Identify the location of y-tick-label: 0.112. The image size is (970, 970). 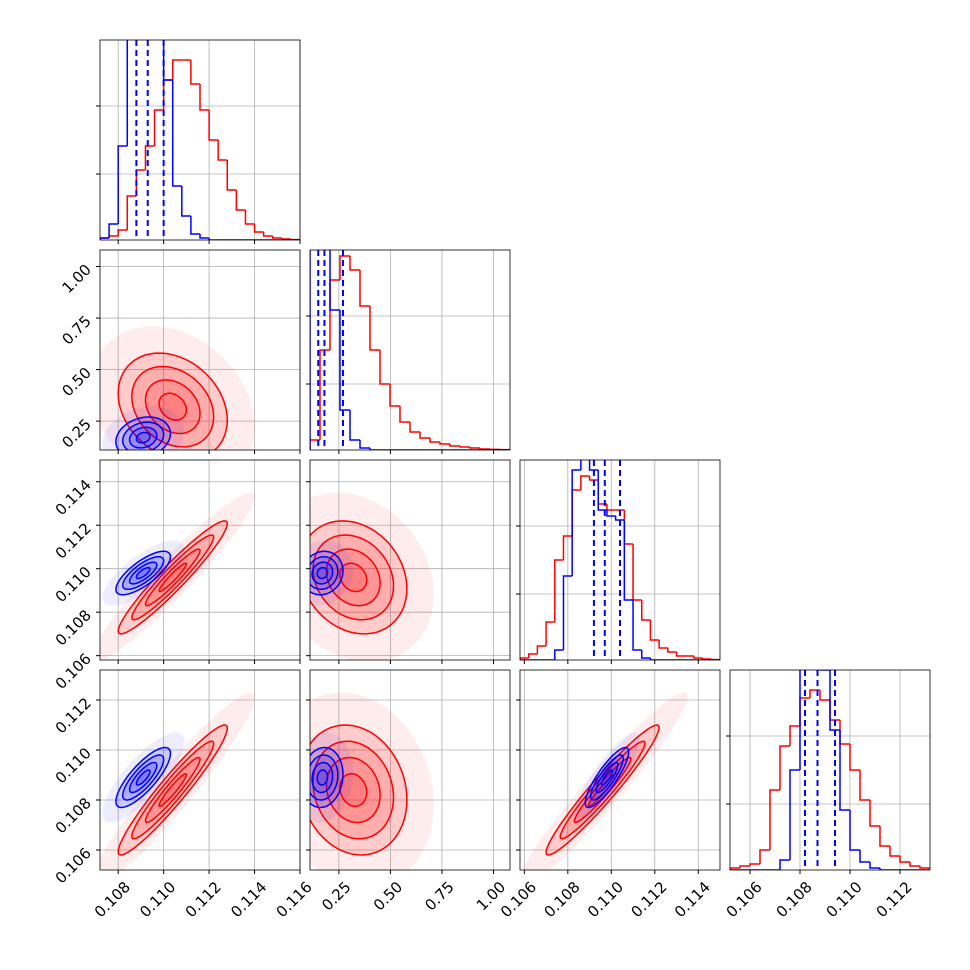
(73, 540).